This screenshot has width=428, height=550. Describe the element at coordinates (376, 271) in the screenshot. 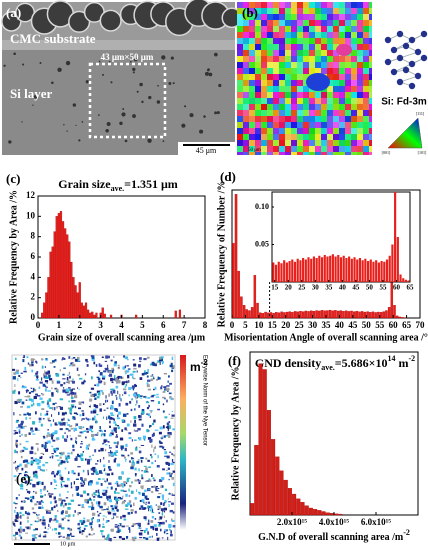

I see `inset-bar` at that location.